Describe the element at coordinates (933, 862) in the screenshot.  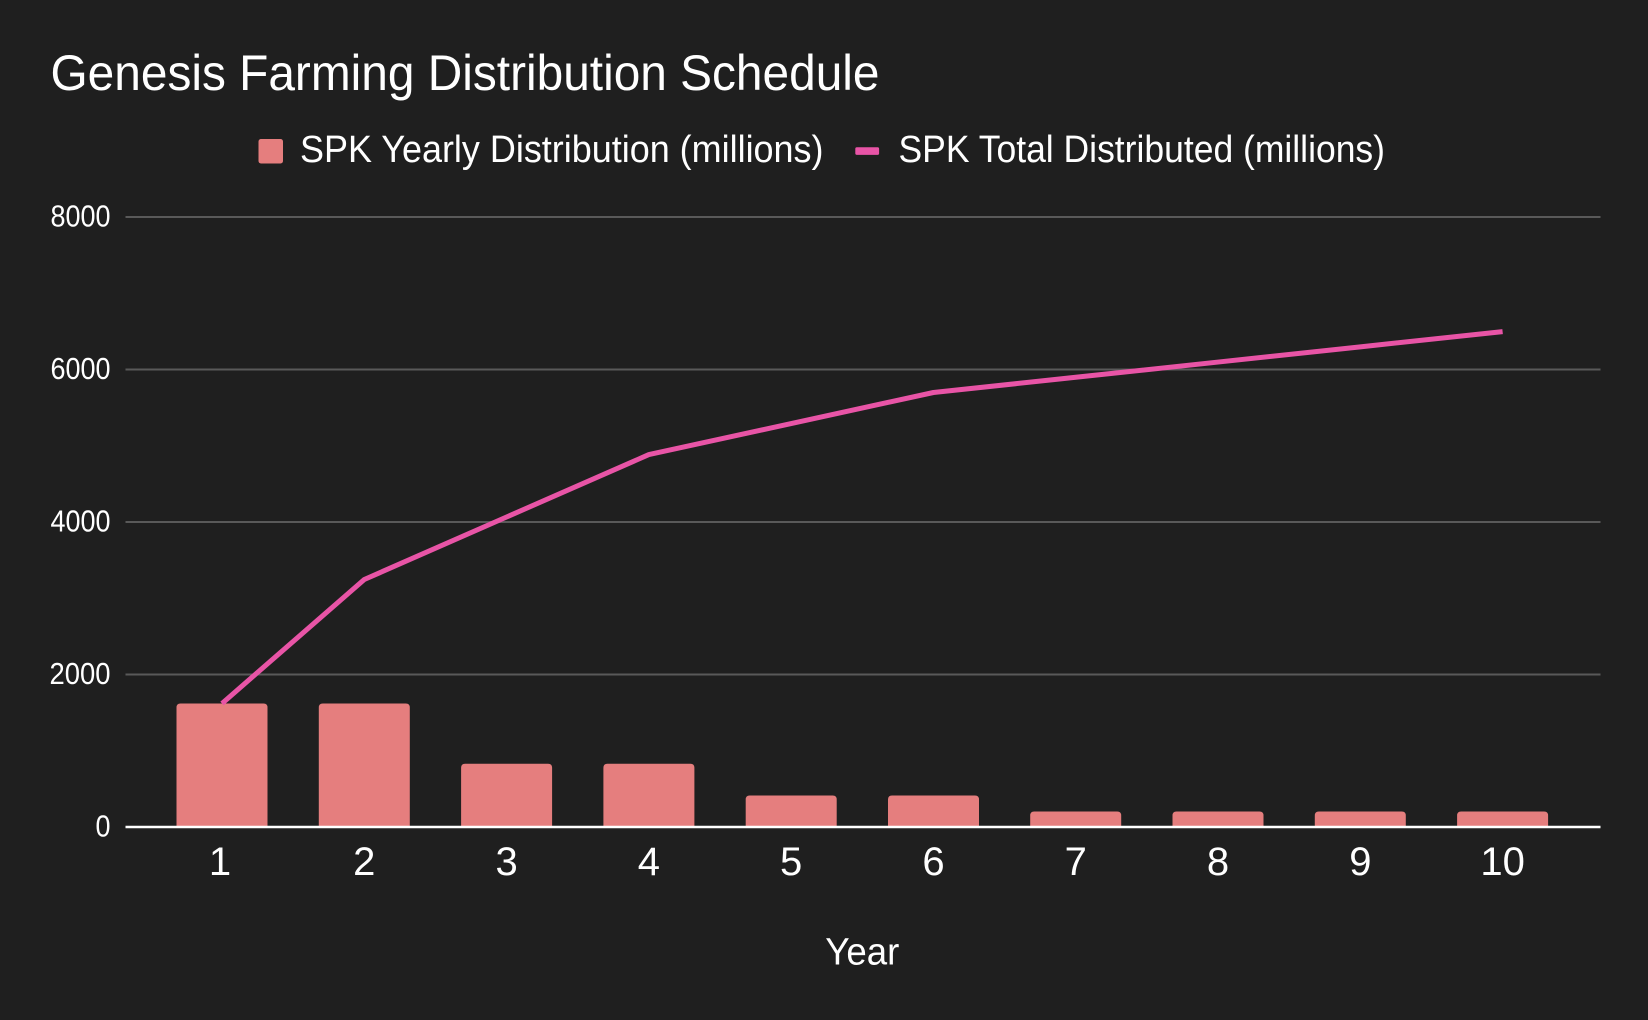
I see `svg-text: 6` at that location.